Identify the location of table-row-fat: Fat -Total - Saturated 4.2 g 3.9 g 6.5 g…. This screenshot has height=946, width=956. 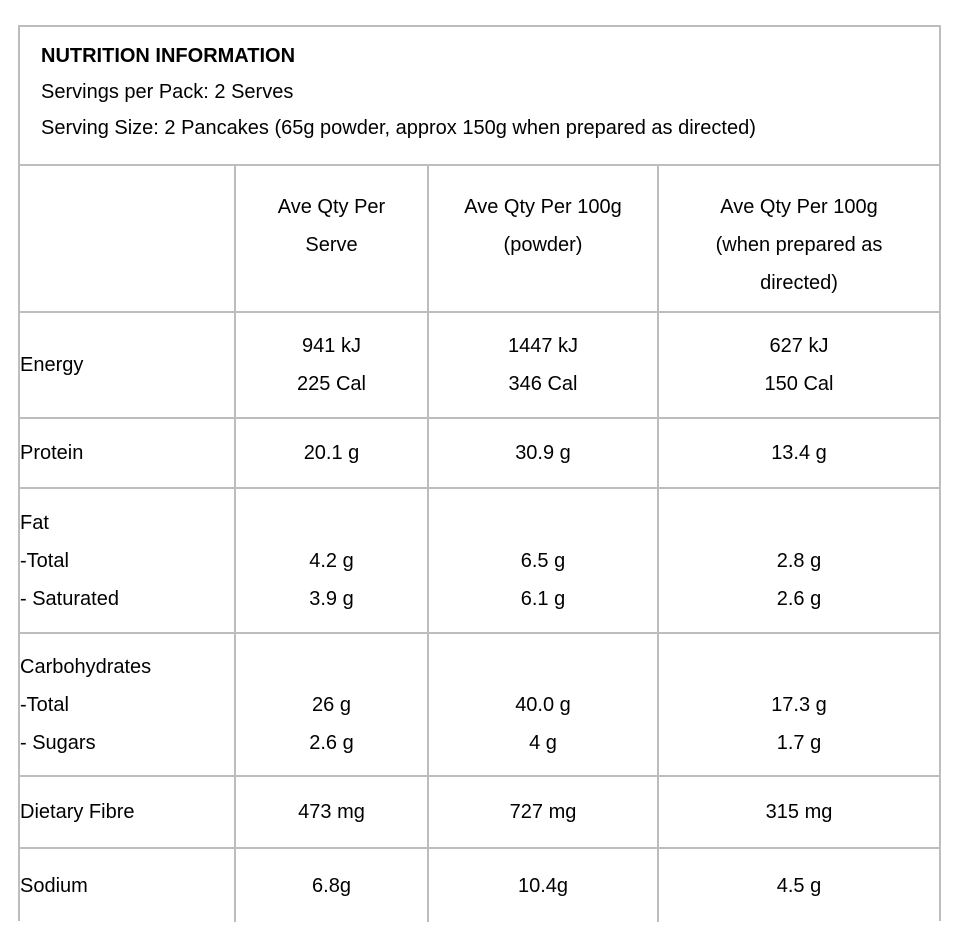
(479, 560).